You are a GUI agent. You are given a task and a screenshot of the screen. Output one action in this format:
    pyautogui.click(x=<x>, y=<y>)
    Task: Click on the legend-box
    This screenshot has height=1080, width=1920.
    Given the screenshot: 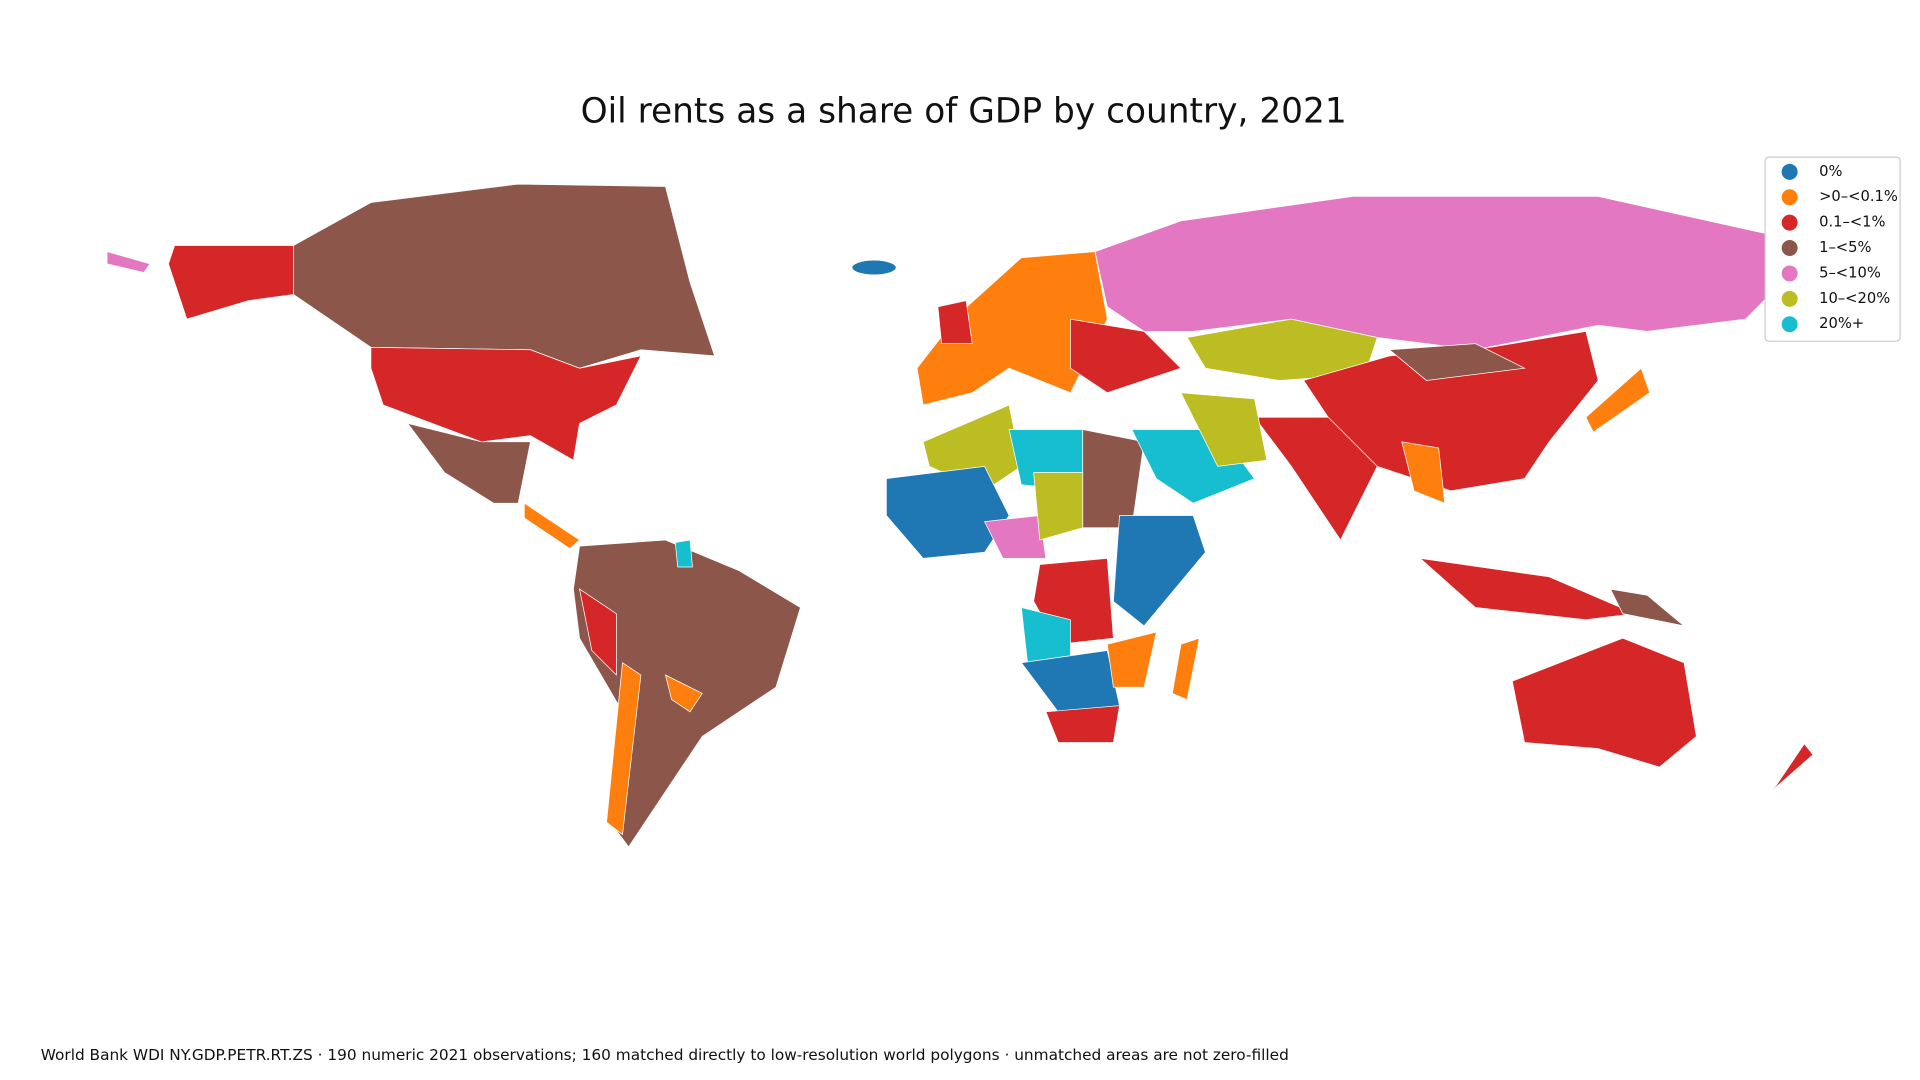 What is the action you would take?
    pyautogui.click(x=1832, y=249)
    